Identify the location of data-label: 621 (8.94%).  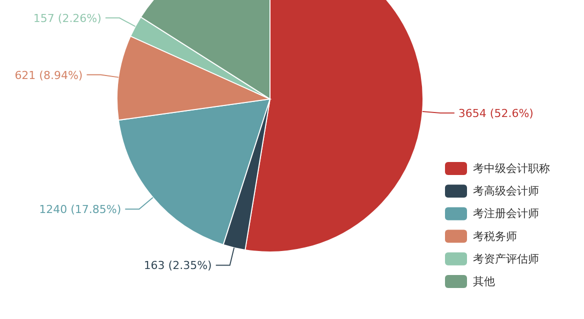
(48, 75).